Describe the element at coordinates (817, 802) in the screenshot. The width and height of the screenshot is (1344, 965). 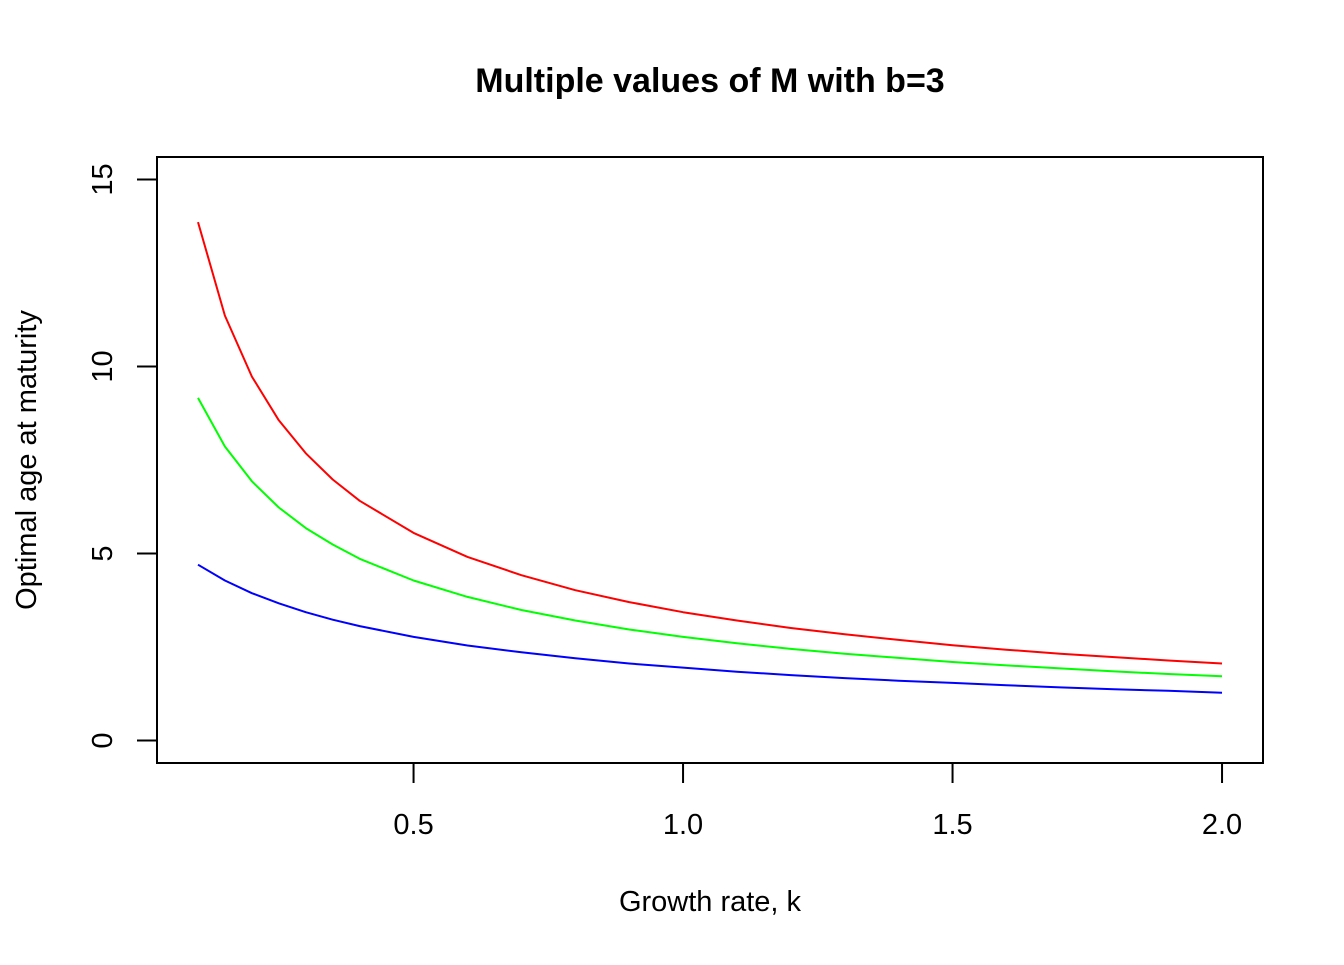
I see `x-axis: 0.5 1.0 1.5 2.0` at that location.